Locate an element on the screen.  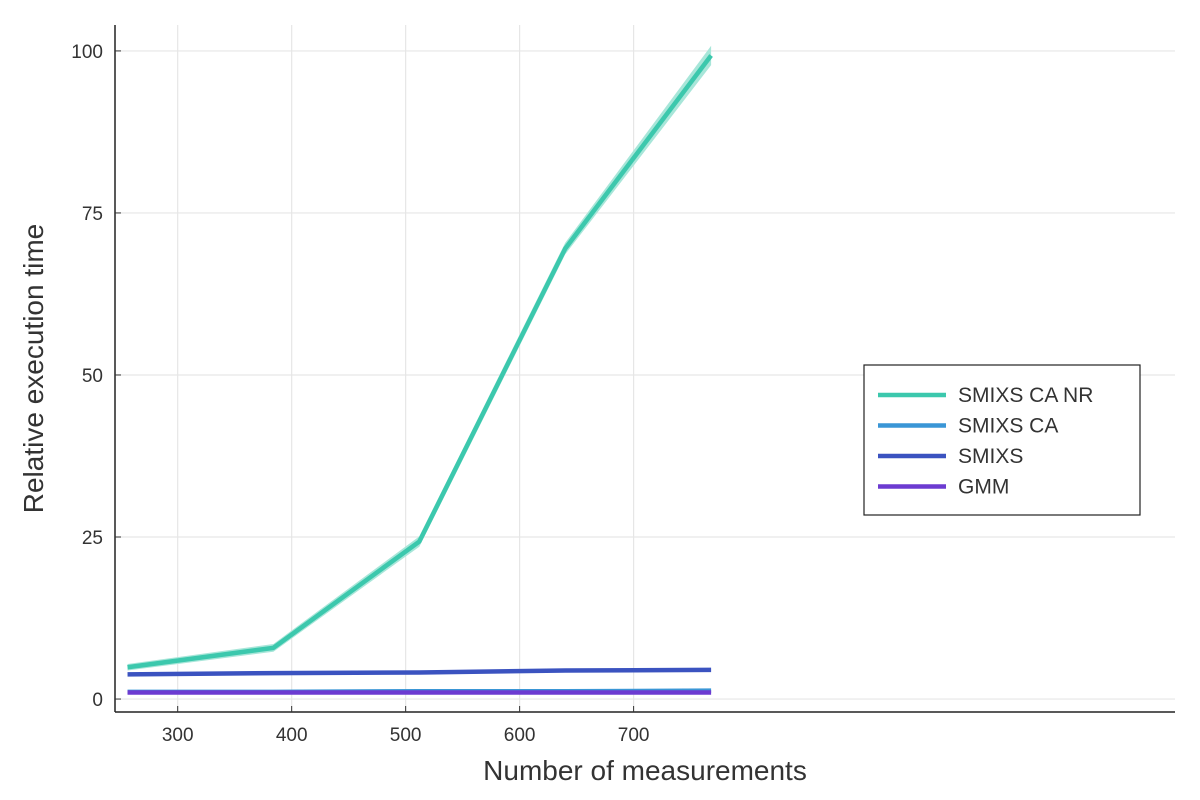
legend-box is located at coordinates (1002, 440).